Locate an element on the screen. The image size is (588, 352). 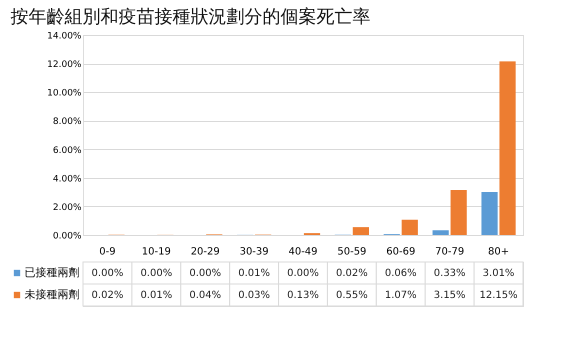
data-label: 12.15% is located at coordinates (498, 295).